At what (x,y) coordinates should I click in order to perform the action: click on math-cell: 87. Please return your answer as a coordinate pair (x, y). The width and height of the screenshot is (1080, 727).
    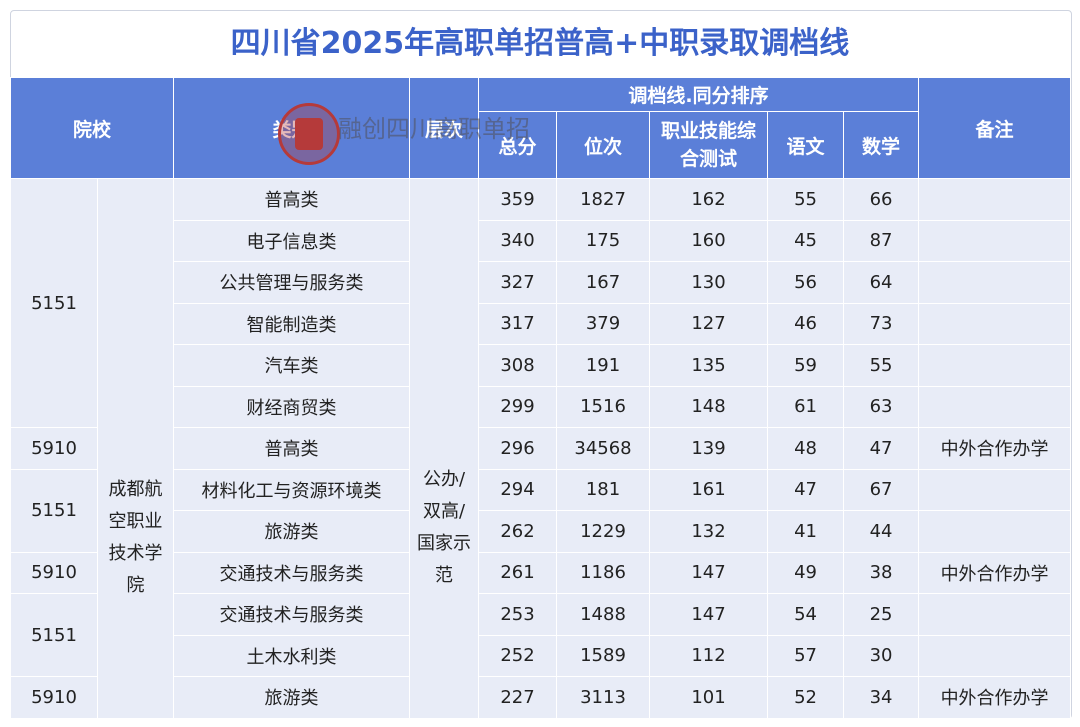
    Looking at the image, I should click on (881, 240).